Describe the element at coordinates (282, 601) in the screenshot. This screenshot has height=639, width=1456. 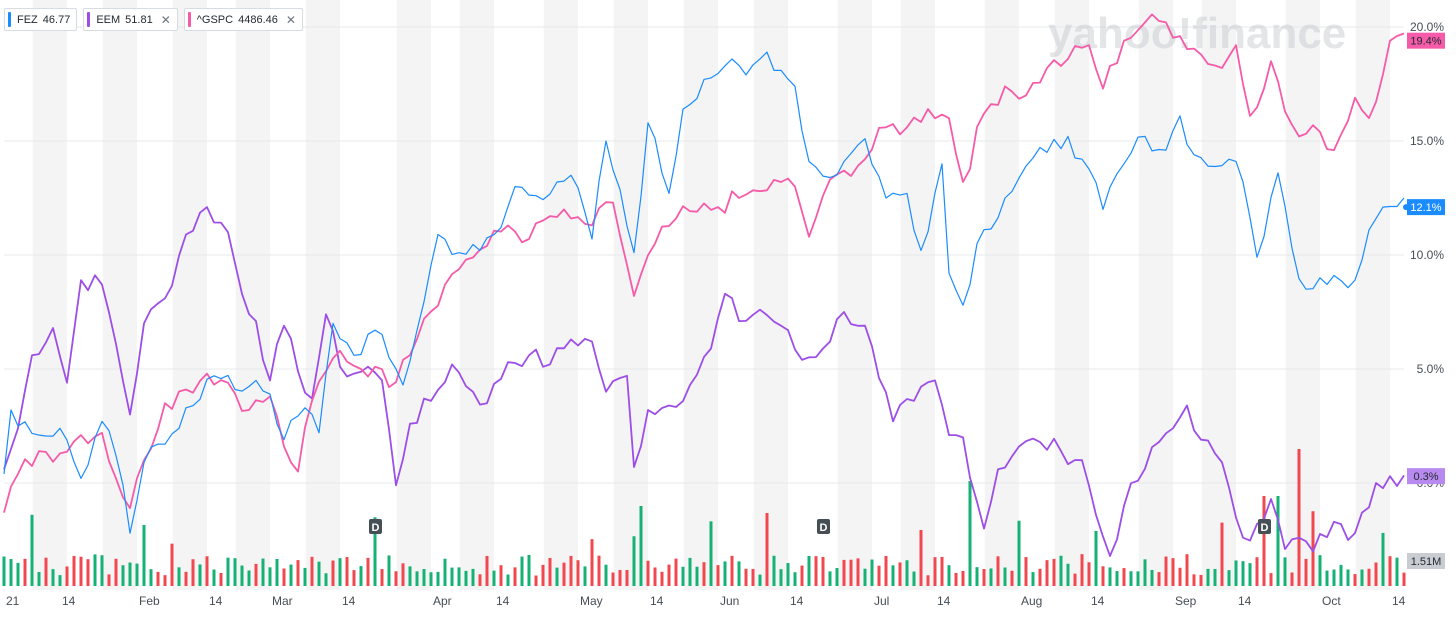
I see `x-tick-label: Mar` at that location.